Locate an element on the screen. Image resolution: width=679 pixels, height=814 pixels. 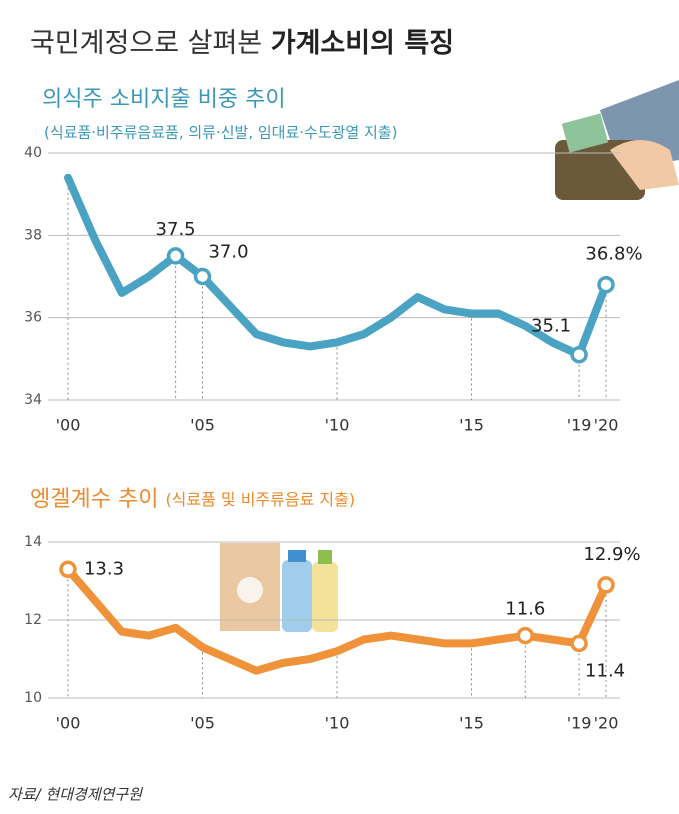
y-tick-label: 40 is located at coordinates (33, 153).